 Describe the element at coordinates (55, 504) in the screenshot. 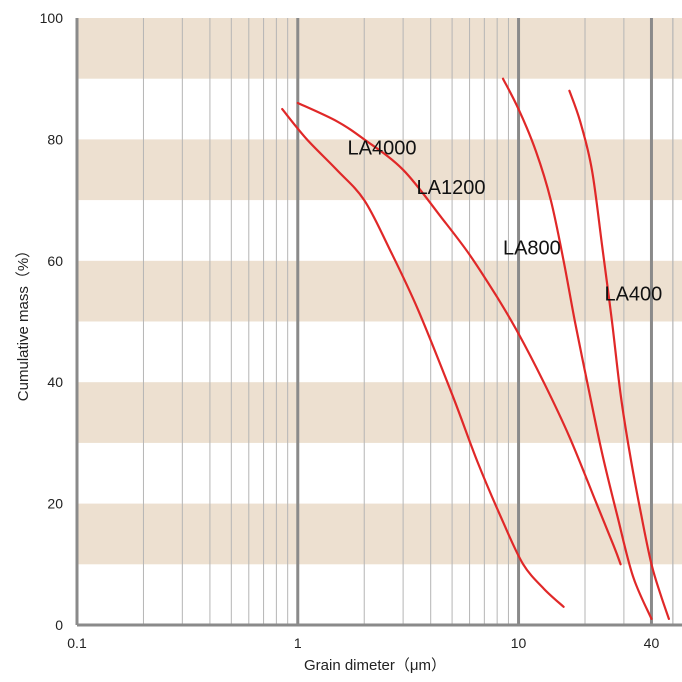

I see `y-tick-label: 20` at that location.